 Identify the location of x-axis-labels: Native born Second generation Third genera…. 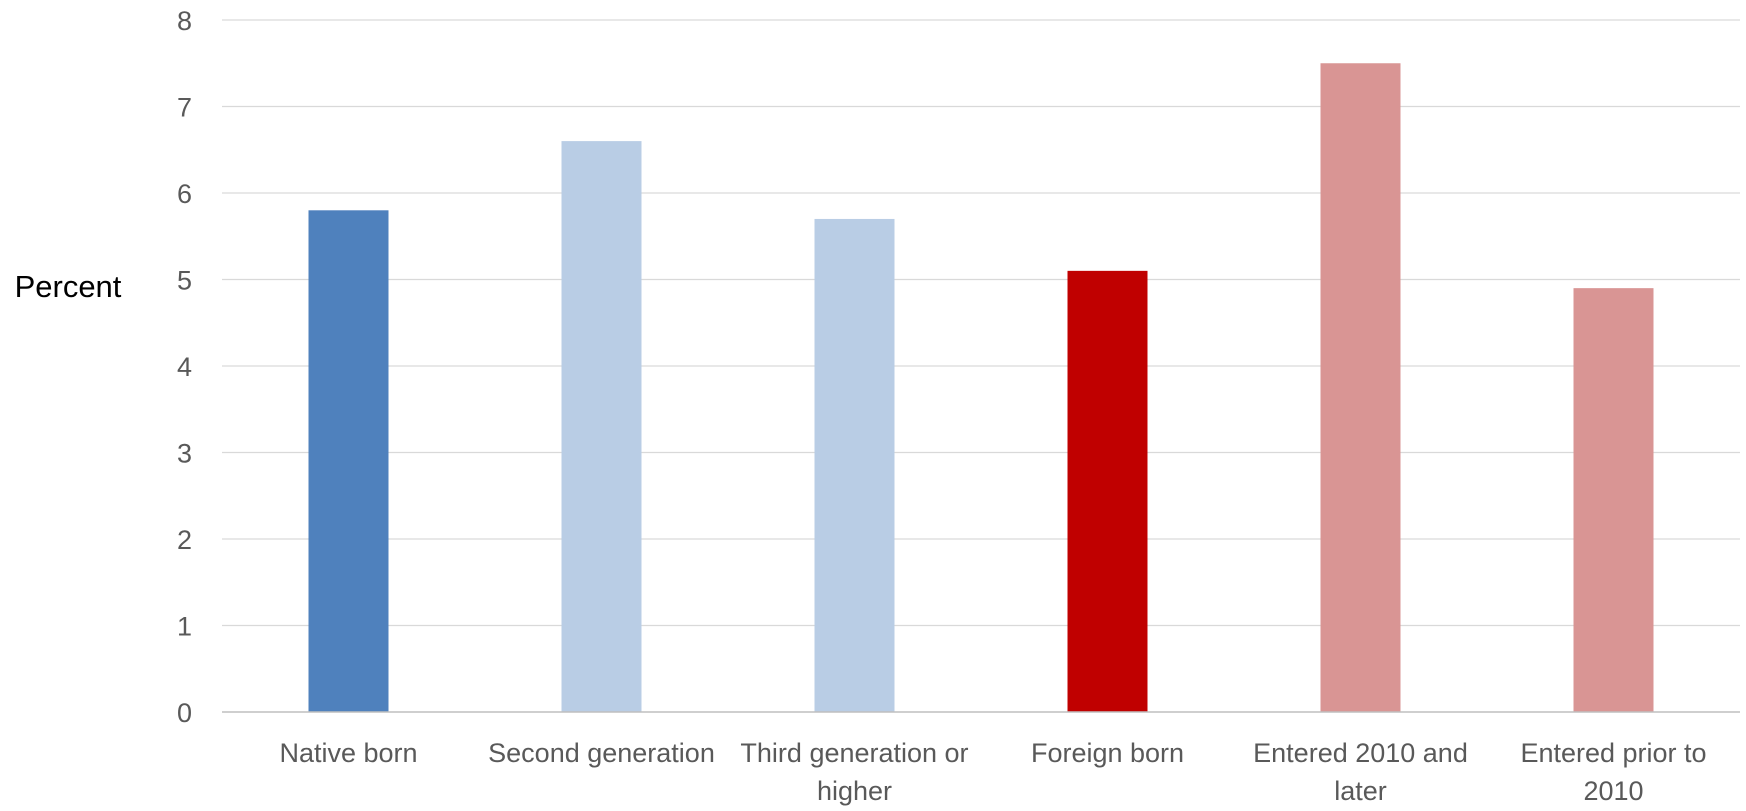
(992, 772).